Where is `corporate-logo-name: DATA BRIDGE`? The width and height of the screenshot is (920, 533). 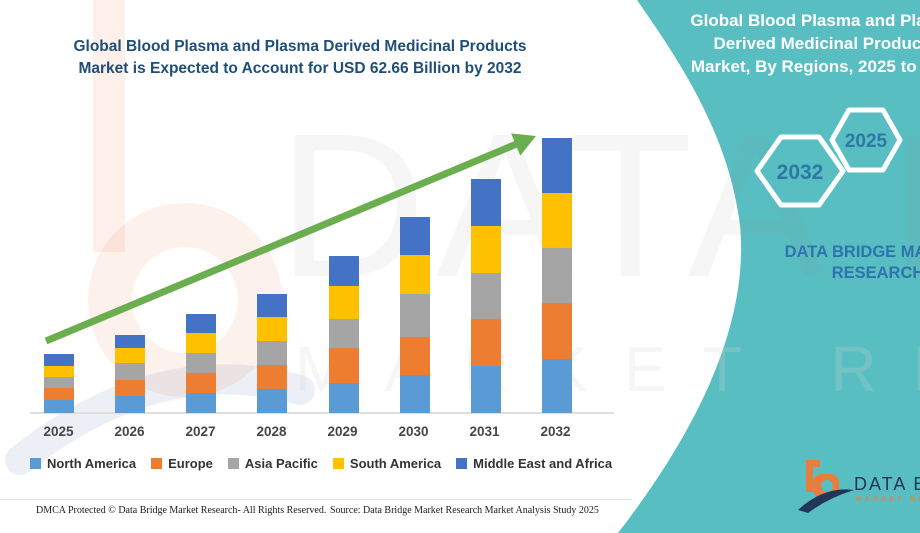 corporate-logo-name: DATA BRIDGE is located at coordinates (887, 484).